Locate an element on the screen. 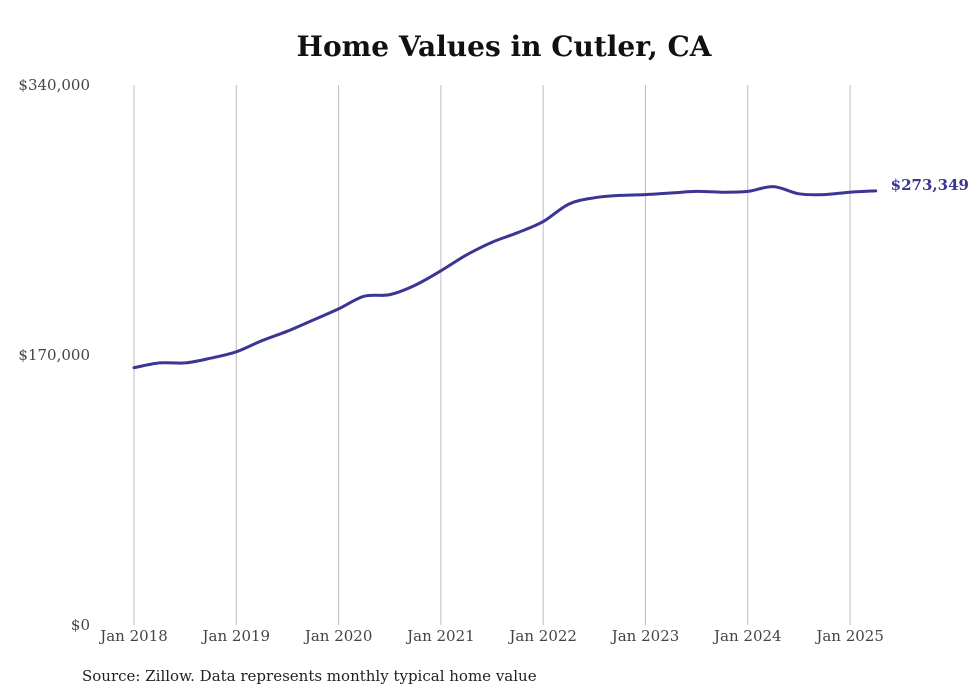 This screenshot has height=699, width=980. end-label-layer: $273,349 is located at coordinates (930, 185).